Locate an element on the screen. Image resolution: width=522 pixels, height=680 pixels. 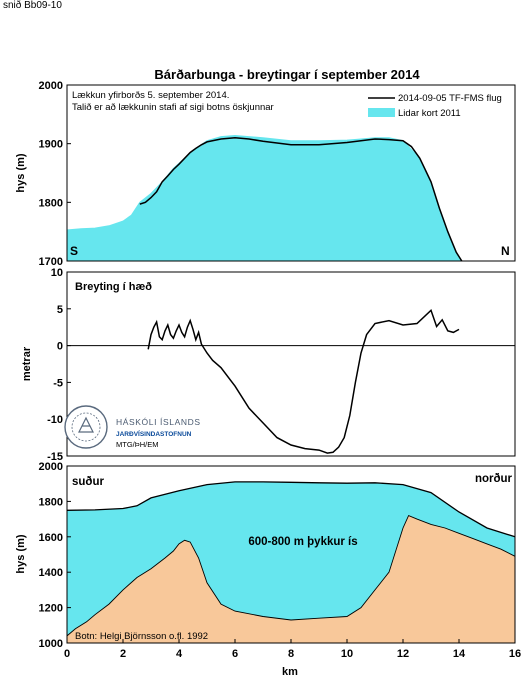
ice-surface-line is located at coordinates (291, 509).